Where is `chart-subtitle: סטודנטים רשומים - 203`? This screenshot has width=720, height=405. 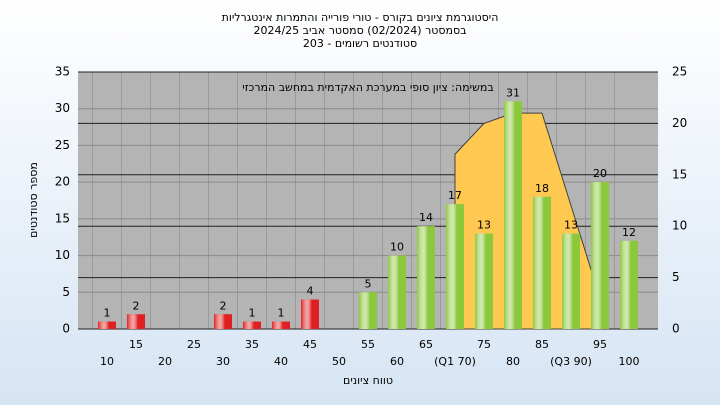
chart-subtitle: סטודנטים רשומים - 203 is located at coordinates (360, 43).